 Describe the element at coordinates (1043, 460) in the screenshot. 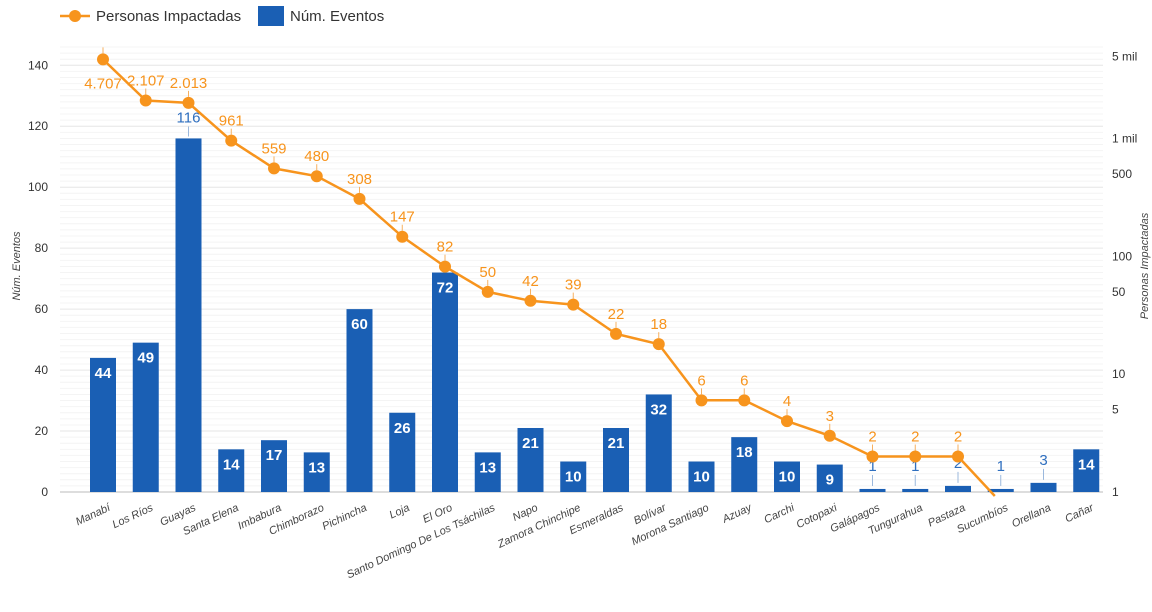

I see `bar-value-label: 3` at that location.